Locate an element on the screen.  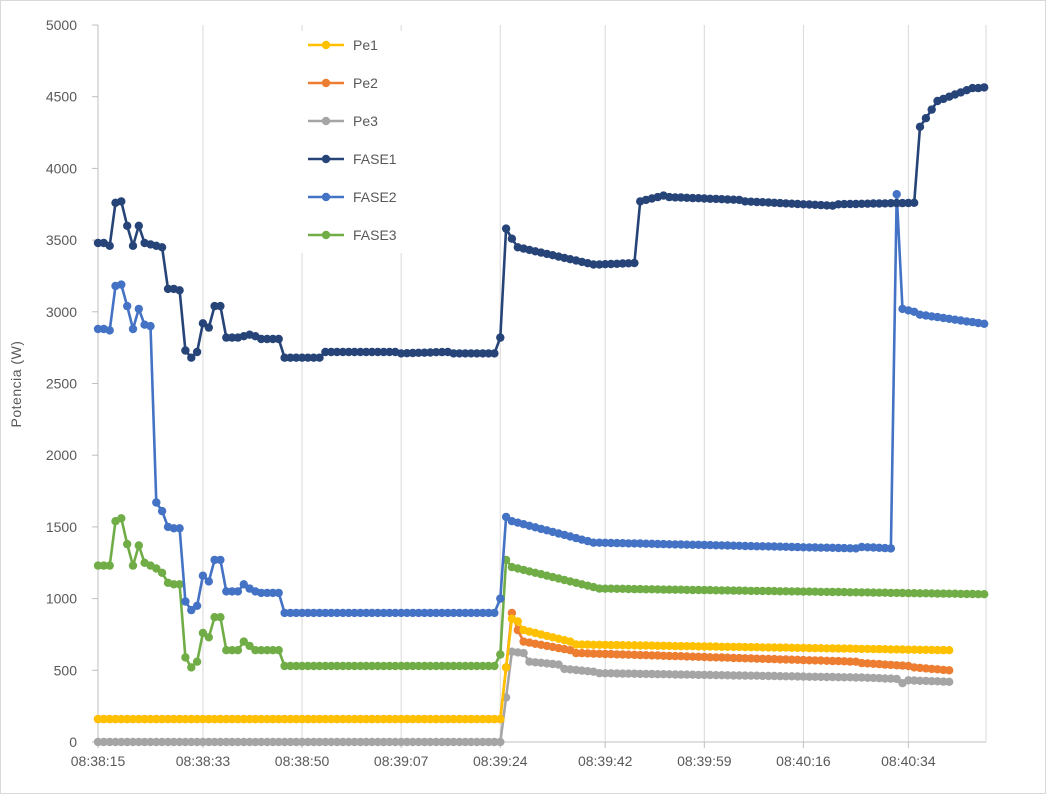
y-axis-title: Potencia (W) is located at coordinates (16, 384).